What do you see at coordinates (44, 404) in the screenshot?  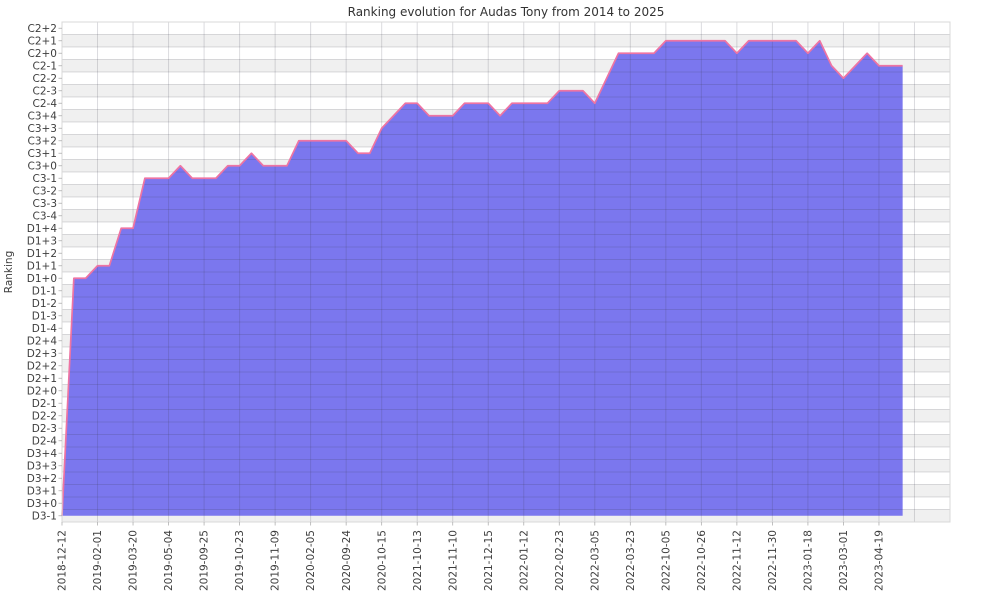 I see `y-tick-label: D2-1` at bounding box center [44, 404].